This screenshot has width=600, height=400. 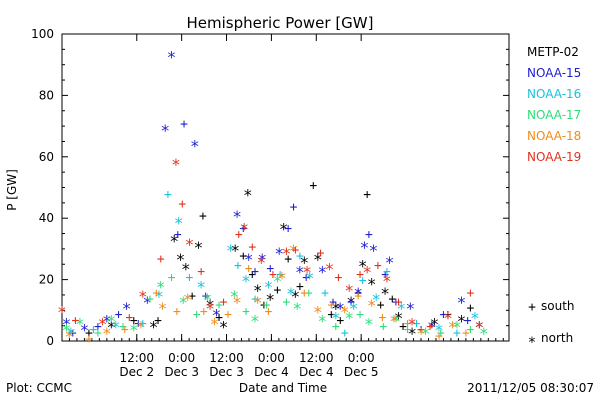 I want to click on legend-entry: NOAA-15, so click(x=554, y=73).